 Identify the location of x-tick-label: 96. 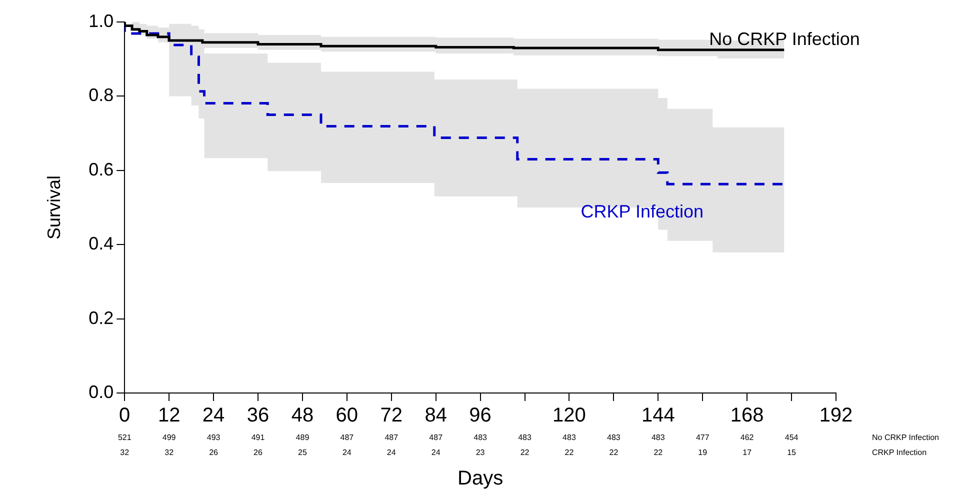
(480, 415).